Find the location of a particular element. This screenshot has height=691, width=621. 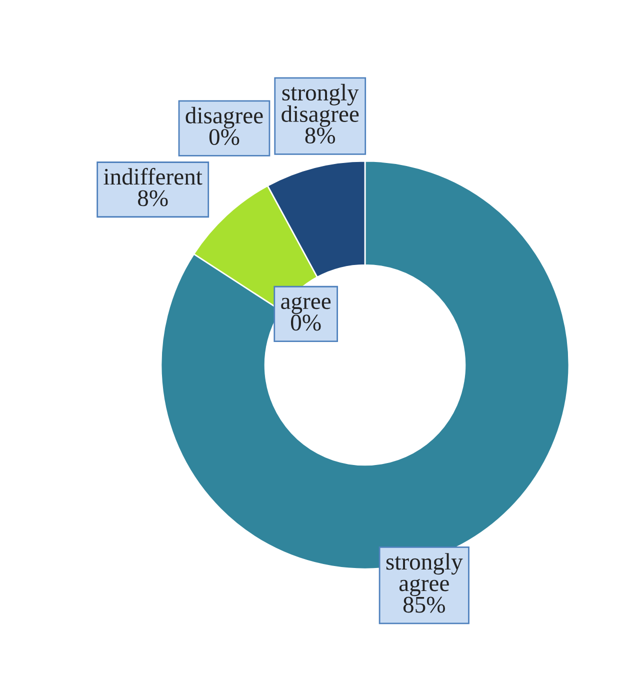

slice-label: strongly agree is located at coordinates (424, 574).